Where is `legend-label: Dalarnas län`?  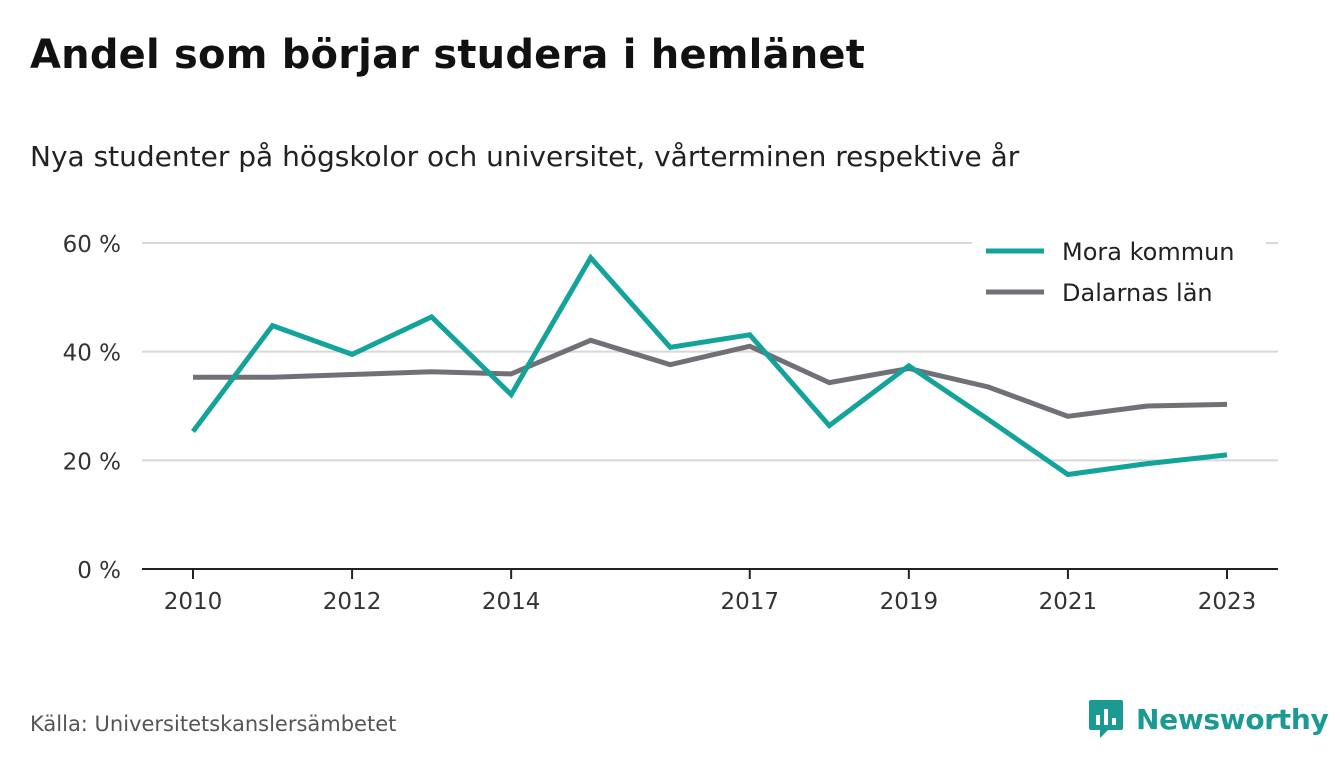
legend-label: Dalarnas län is located at coordinates (1137, 293).